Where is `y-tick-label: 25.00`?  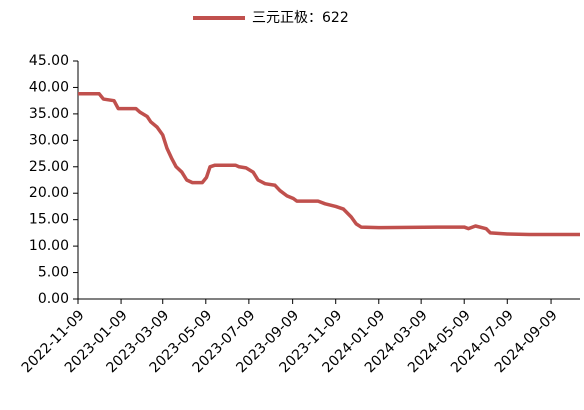 y-tick-label: 25.00 is located at coordinates (49, 167).